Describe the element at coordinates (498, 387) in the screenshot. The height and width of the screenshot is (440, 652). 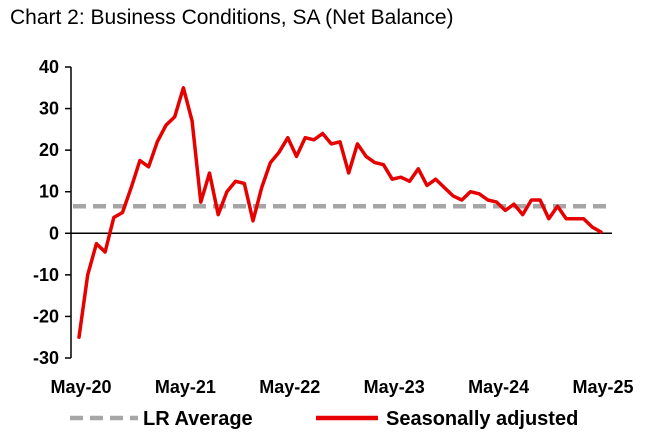
I see `x-tick-label: May-24` at that location.